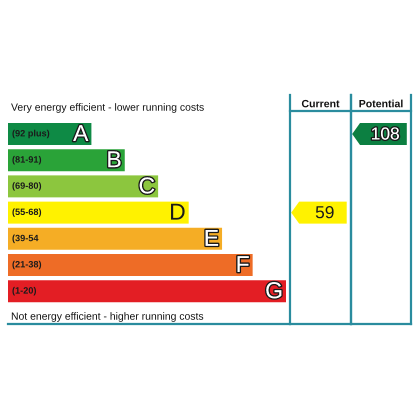 Image resolution: width=420 pixels, height=420 pixels. What do you see at coordinates (325, 212) in the screenshot?
I see `text: 59` at bounding box center [325, 212].